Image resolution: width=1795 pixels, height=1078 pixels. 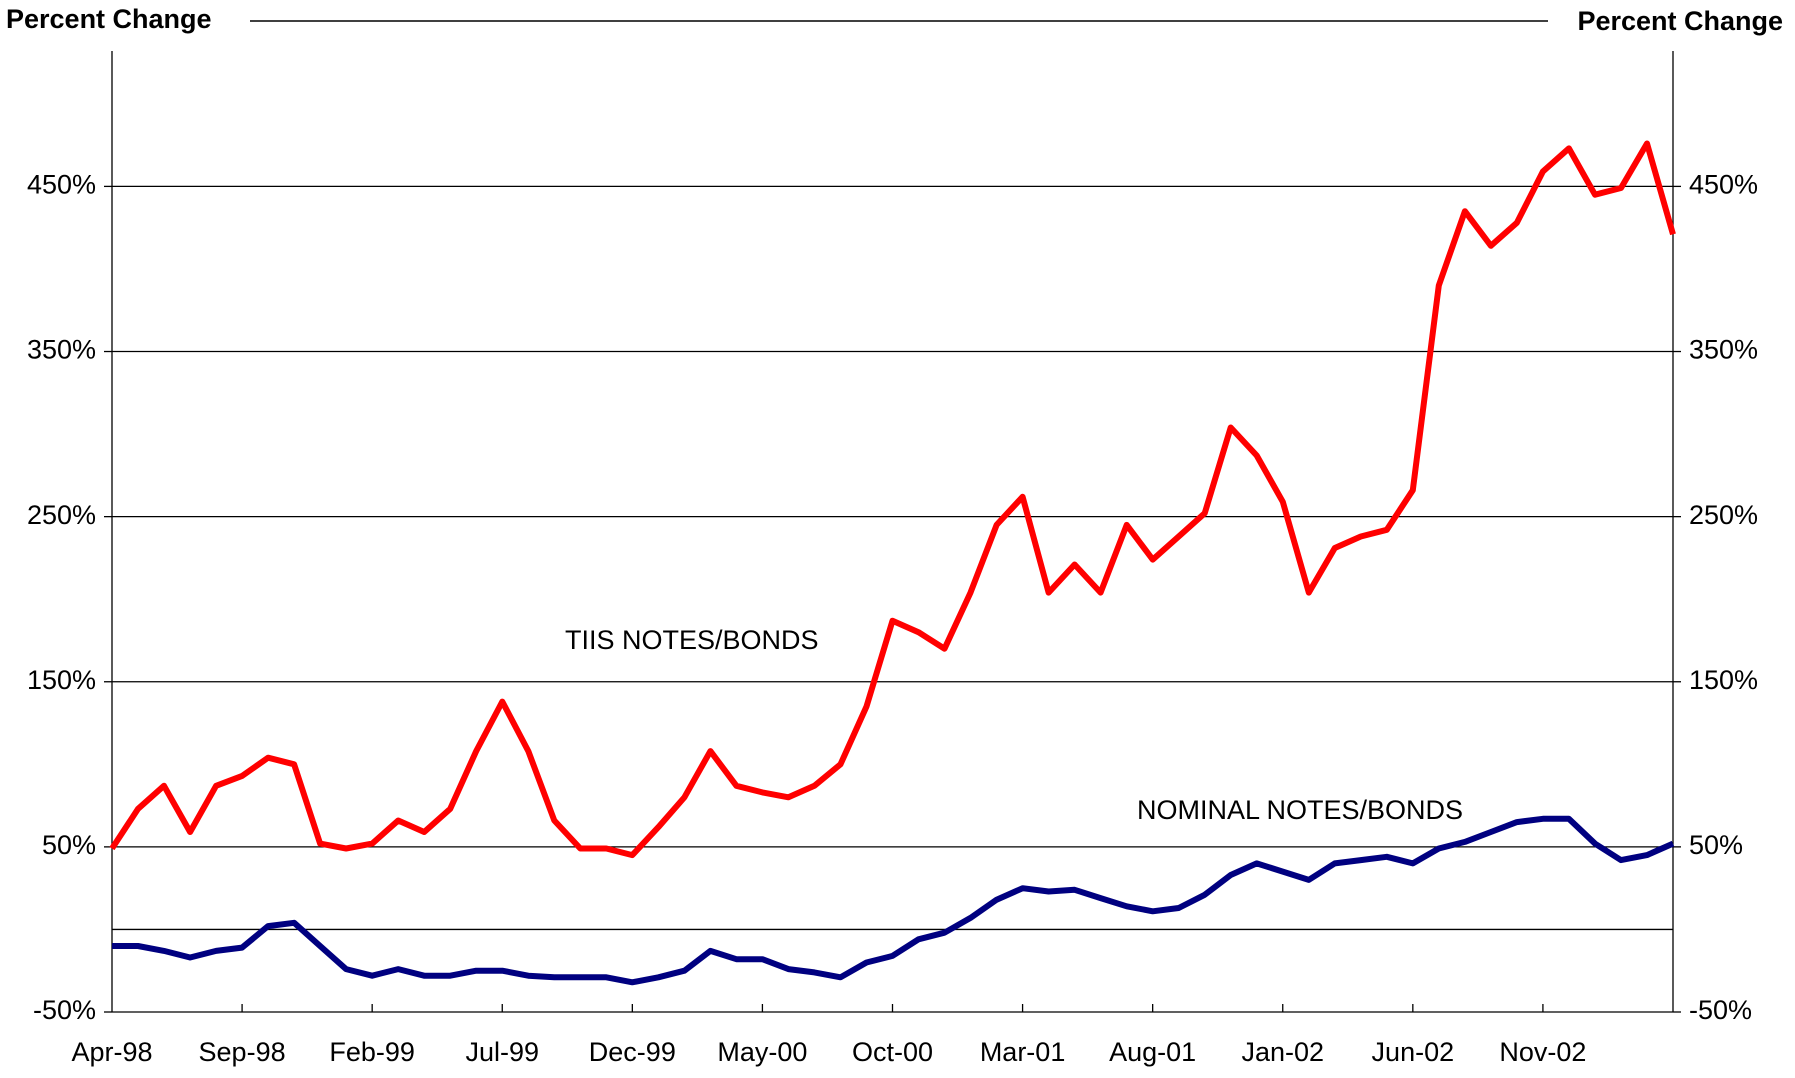 What do you see at coordinates (1300, 810) in the screenshot?
I see `annotation: NOMINAL NOTES/BONDS` at bounding box center [1300, 810].